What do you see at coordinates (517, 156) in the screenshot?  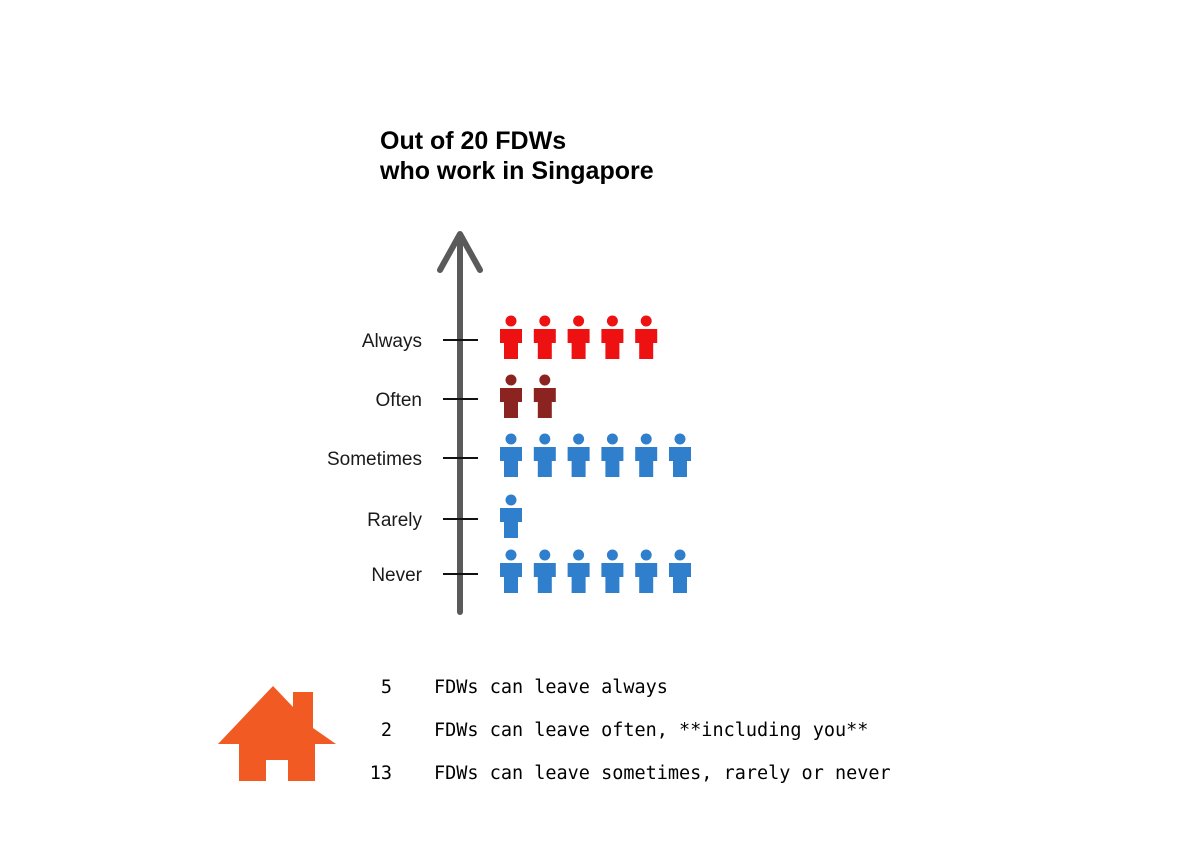 I see `chart-title: Out of 20 FDWs who work in Singapore` at bounding box center [517, 156].